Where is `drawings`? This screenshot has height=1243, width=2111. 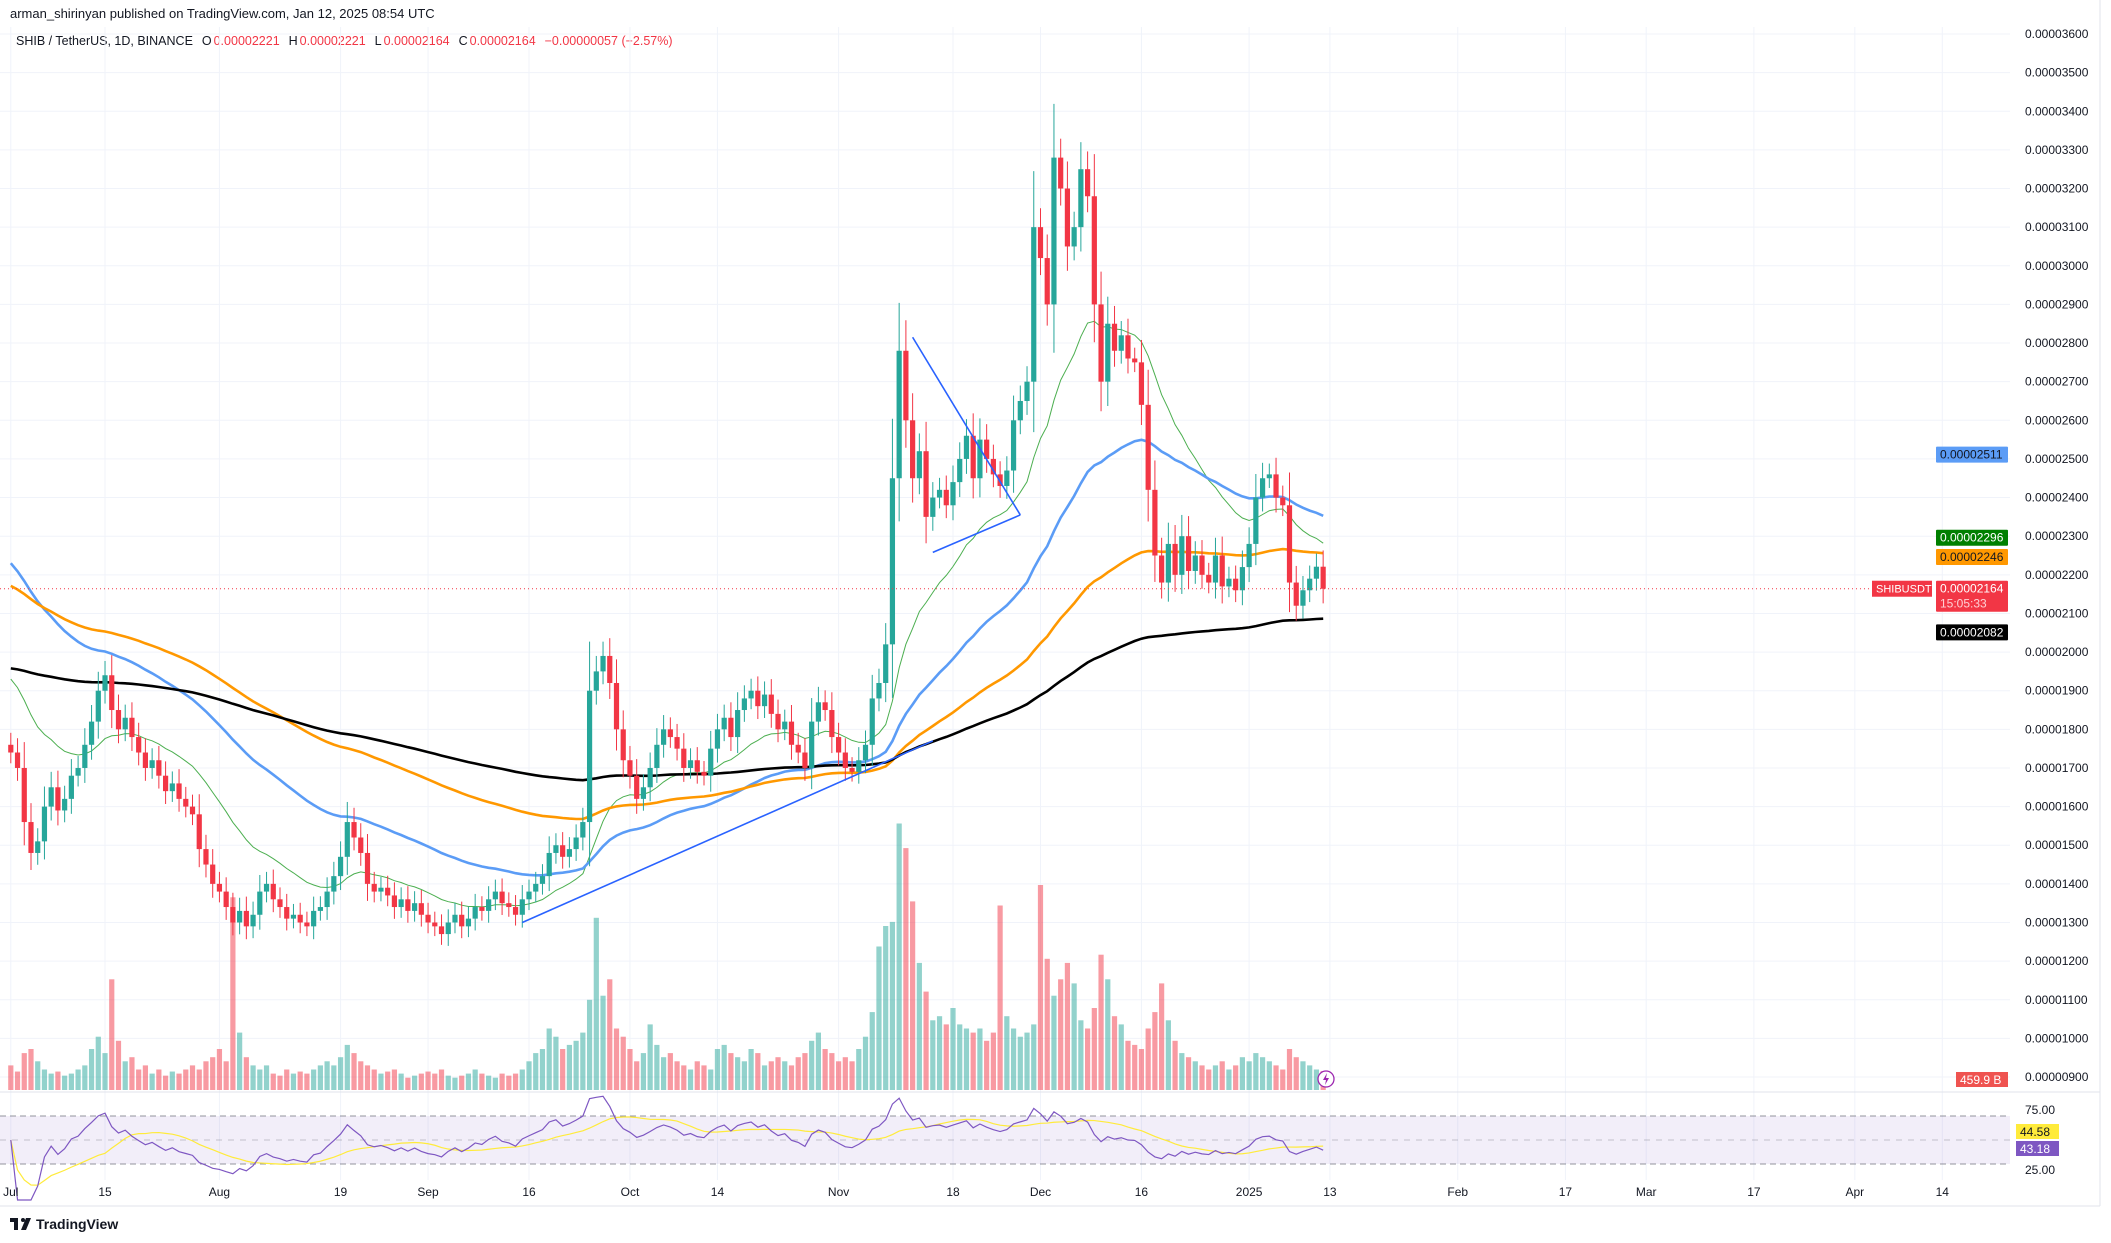
drawings is located at coordinates (771, 630).